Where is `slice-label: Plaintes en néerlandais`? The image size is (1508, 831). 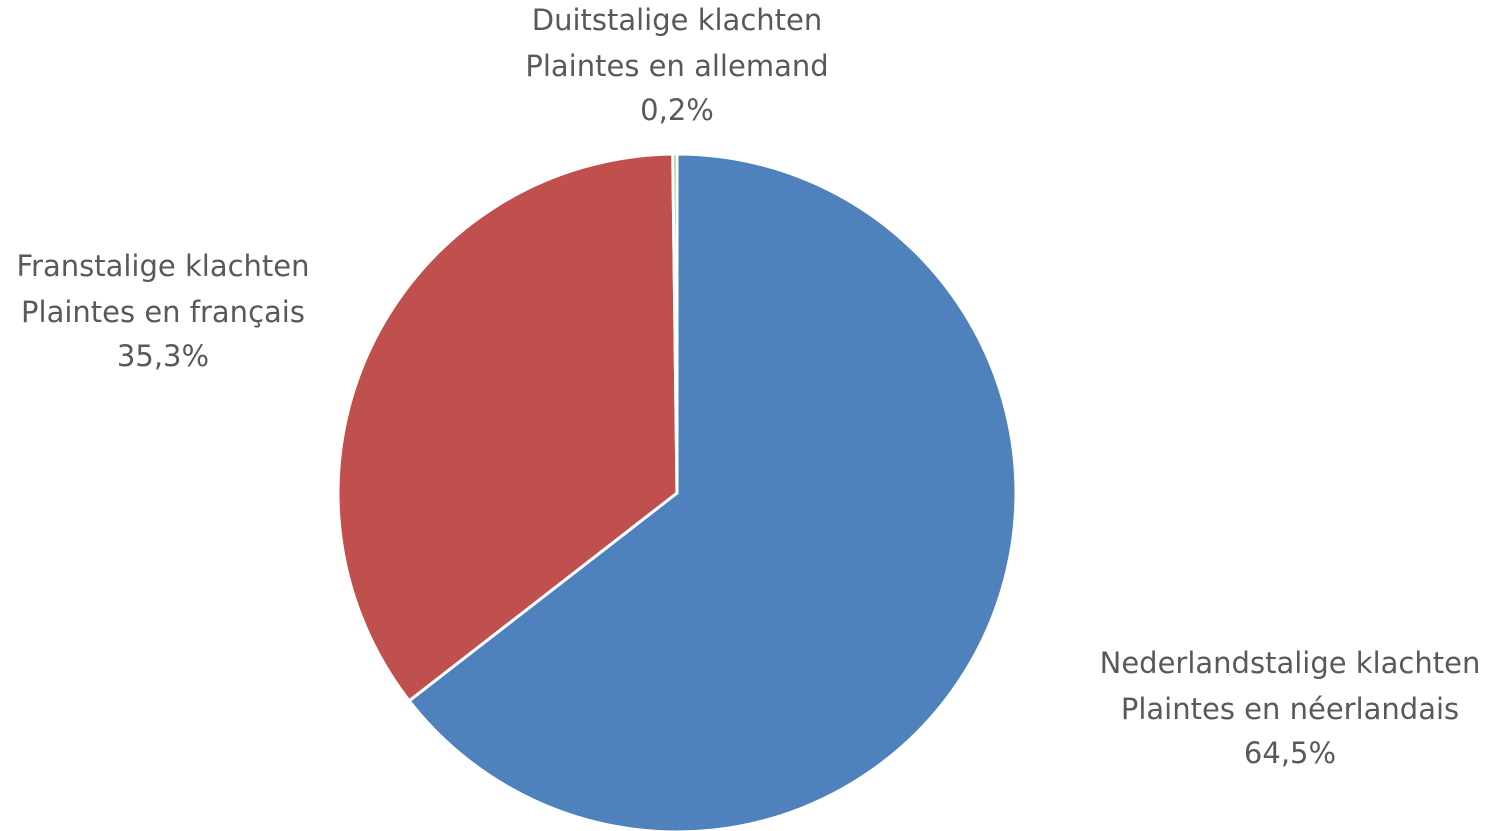 slice-label: Plaintes en néerlandais is located at coordinates (1290, 709).